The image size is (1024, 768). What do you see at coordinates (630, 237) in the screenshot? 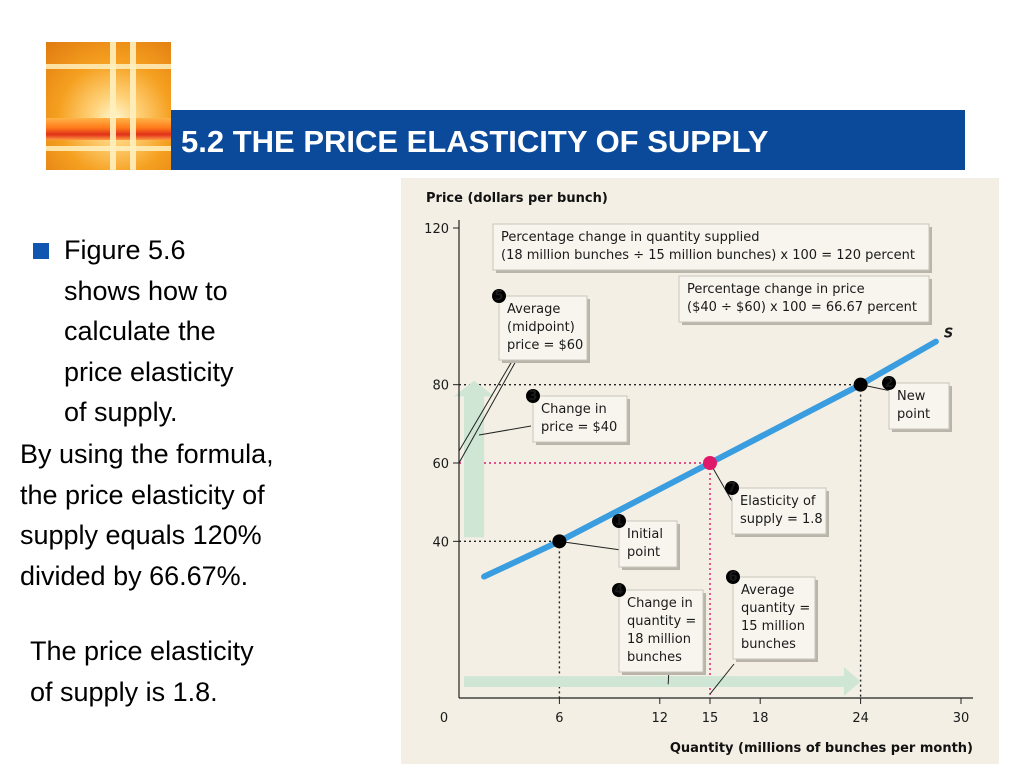
I see `quantity-change-box-line: Percentage change in quantity supplied` at bounding box center [630, 237].